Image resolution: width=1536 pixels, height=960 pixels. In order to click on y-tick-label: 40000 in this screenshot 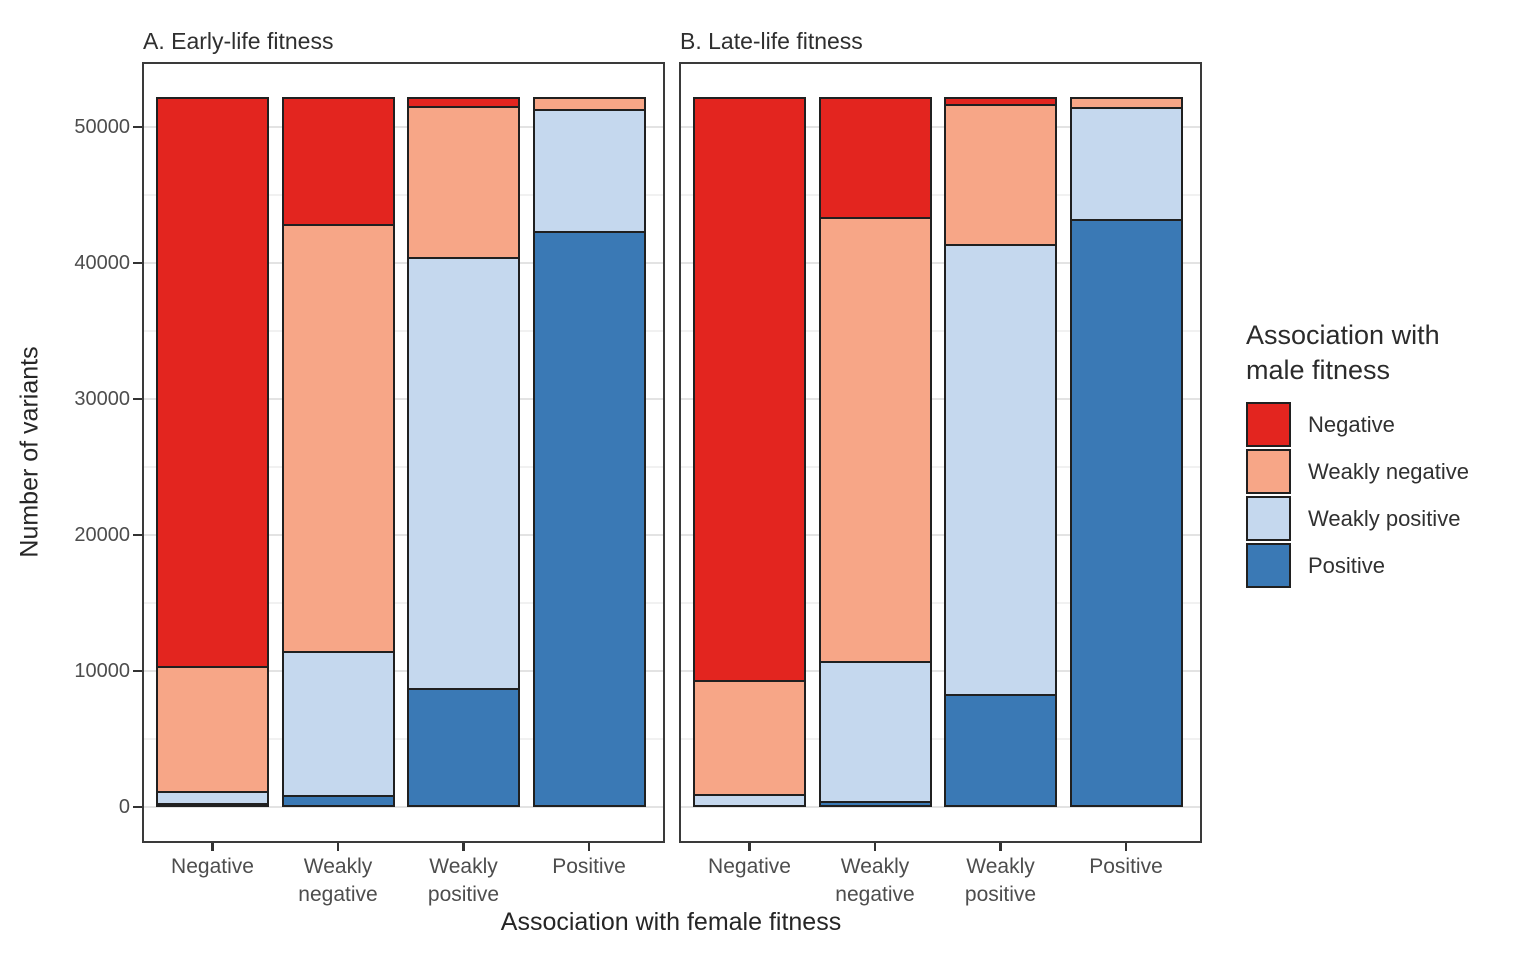, I will do `click(102, 263)`.